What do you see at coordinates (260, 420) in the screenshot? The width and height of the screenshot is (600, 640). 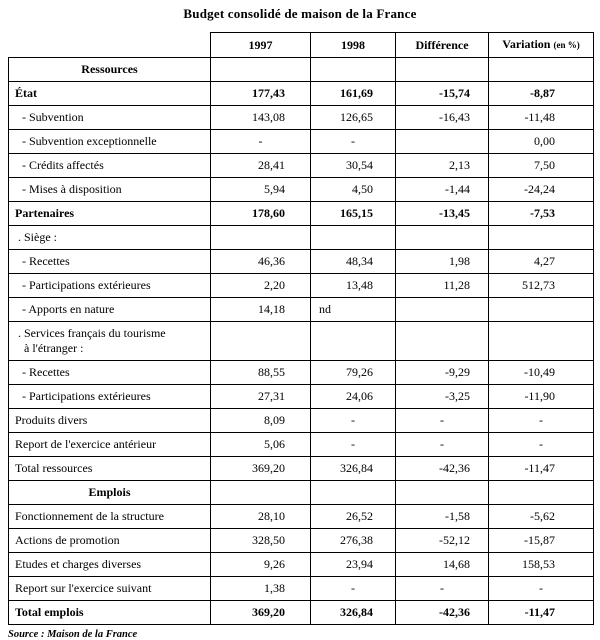 I see `value-cell: 8,09` at bounding box center [260, 420].